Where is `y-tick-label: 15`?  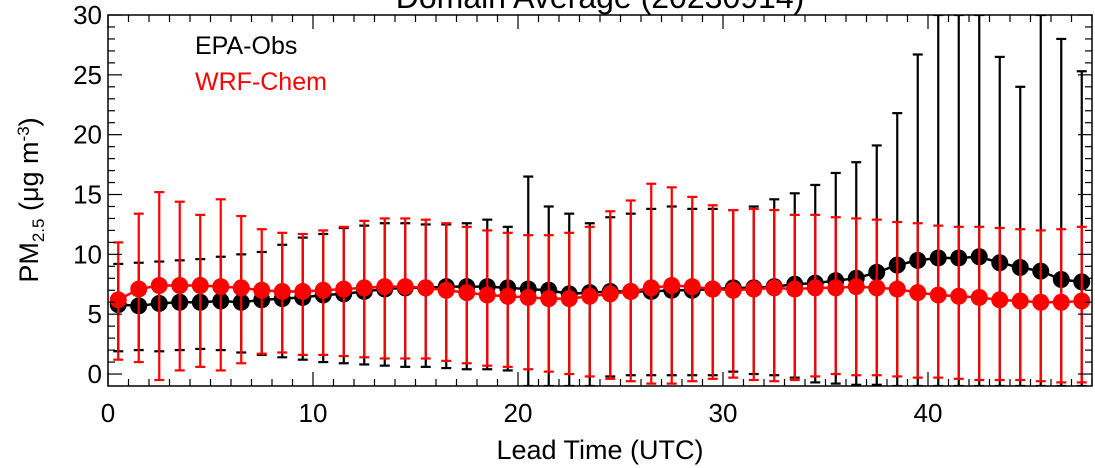 y-tick-label: 15 is located at coordinates (87, 195).